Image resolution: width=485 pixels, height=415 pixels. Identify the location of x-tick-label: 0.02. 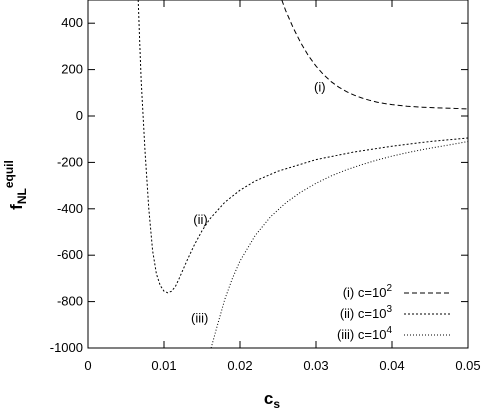
(239, 365).